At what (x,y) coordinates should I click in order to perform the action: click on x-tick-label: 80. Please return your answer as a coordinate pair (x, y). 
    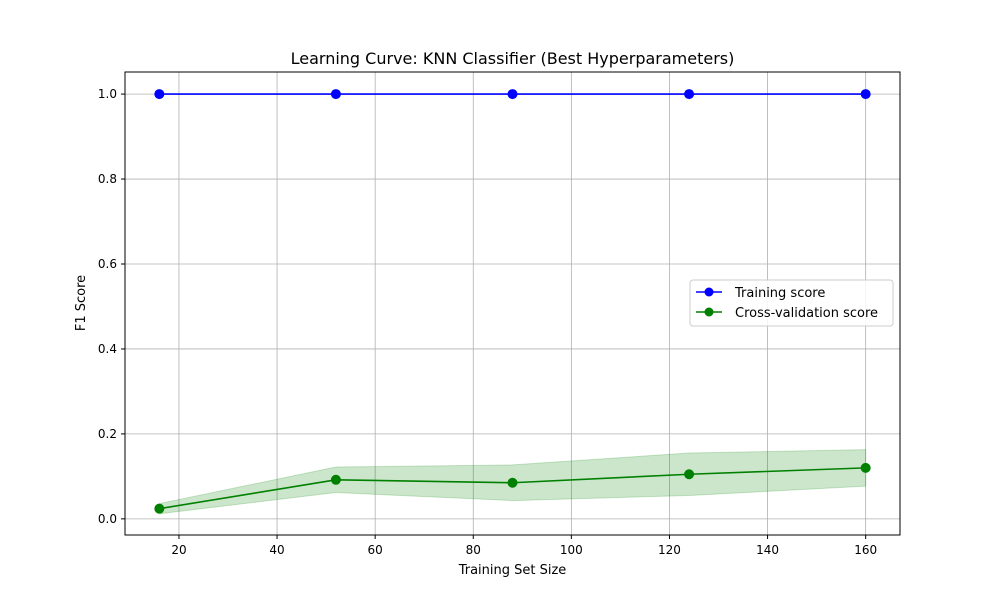
    Looking at the image, I should click on (473, 550).